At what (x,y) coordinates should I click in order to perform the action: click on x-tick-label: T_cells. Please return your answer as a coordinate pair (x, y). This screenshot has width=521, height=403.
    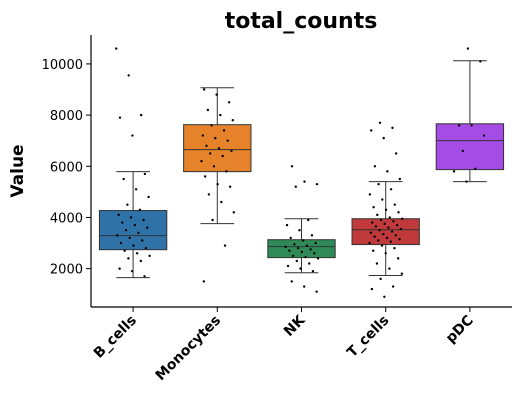
    Looking at the image, I should click on (368, 337).